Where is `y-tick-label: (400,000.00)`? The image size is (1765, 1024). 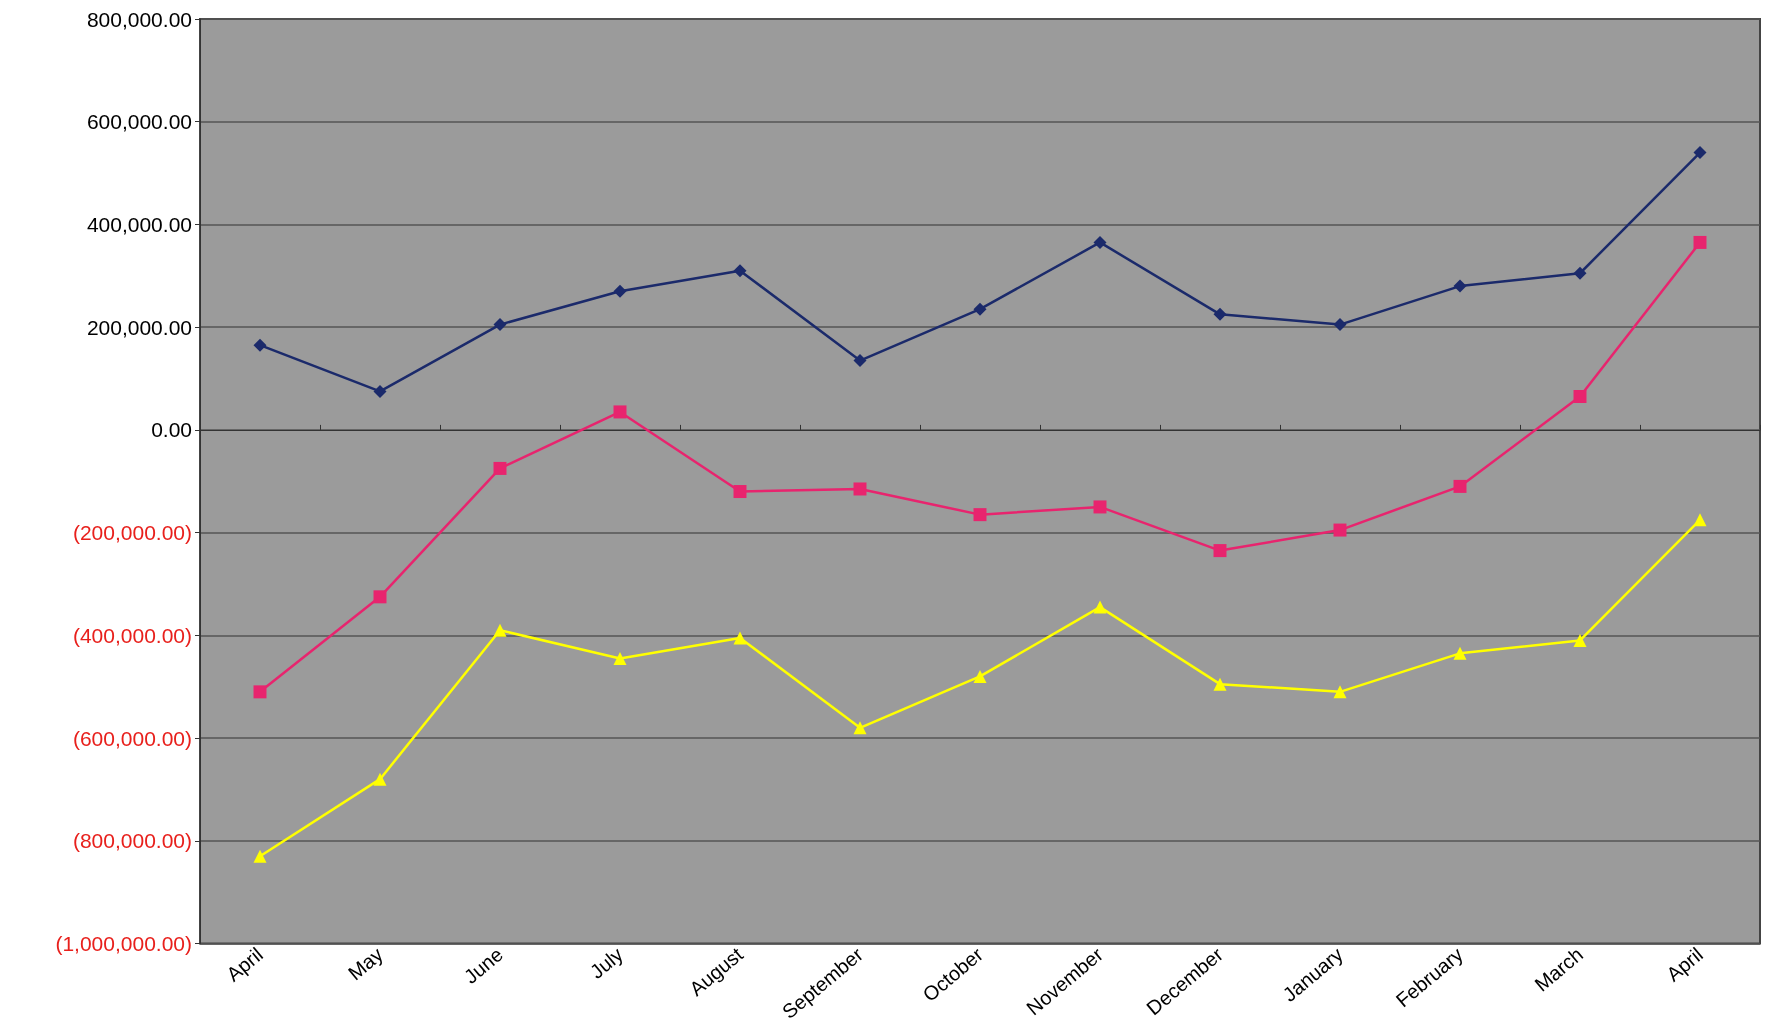
y-tick-label: (400,000.00) is located at coordinates (132, 635).